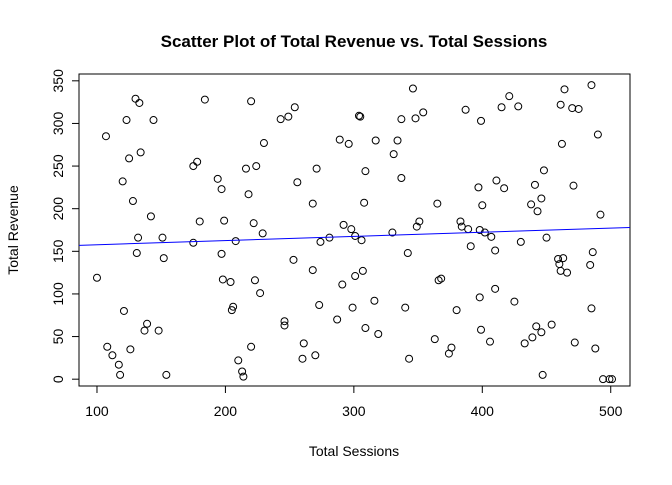 This screenshot has height=485, width=672. I want to click on y-axis: 0 50 100 150 200 250 300 350, so click(65, 226).